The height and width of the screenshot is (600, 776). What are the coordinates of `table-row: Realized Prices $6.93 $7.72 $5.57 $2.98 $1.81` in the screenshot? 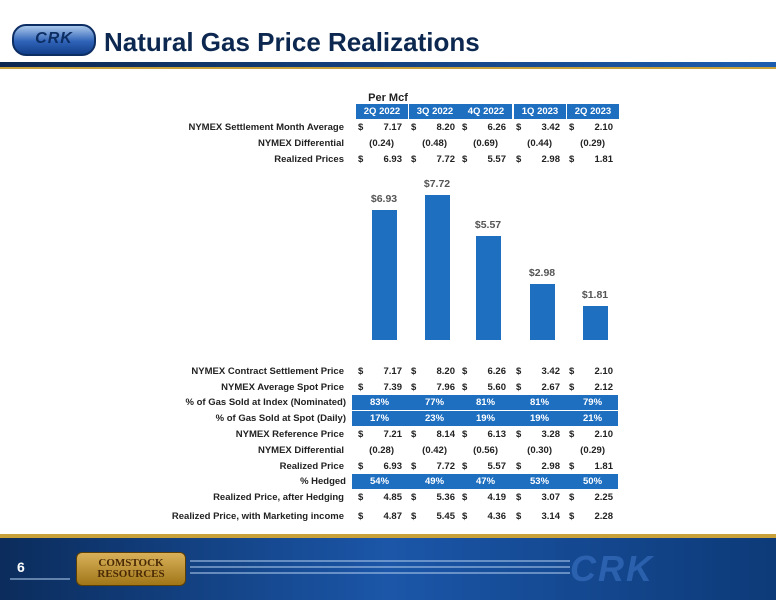 It's located at (388, 159).